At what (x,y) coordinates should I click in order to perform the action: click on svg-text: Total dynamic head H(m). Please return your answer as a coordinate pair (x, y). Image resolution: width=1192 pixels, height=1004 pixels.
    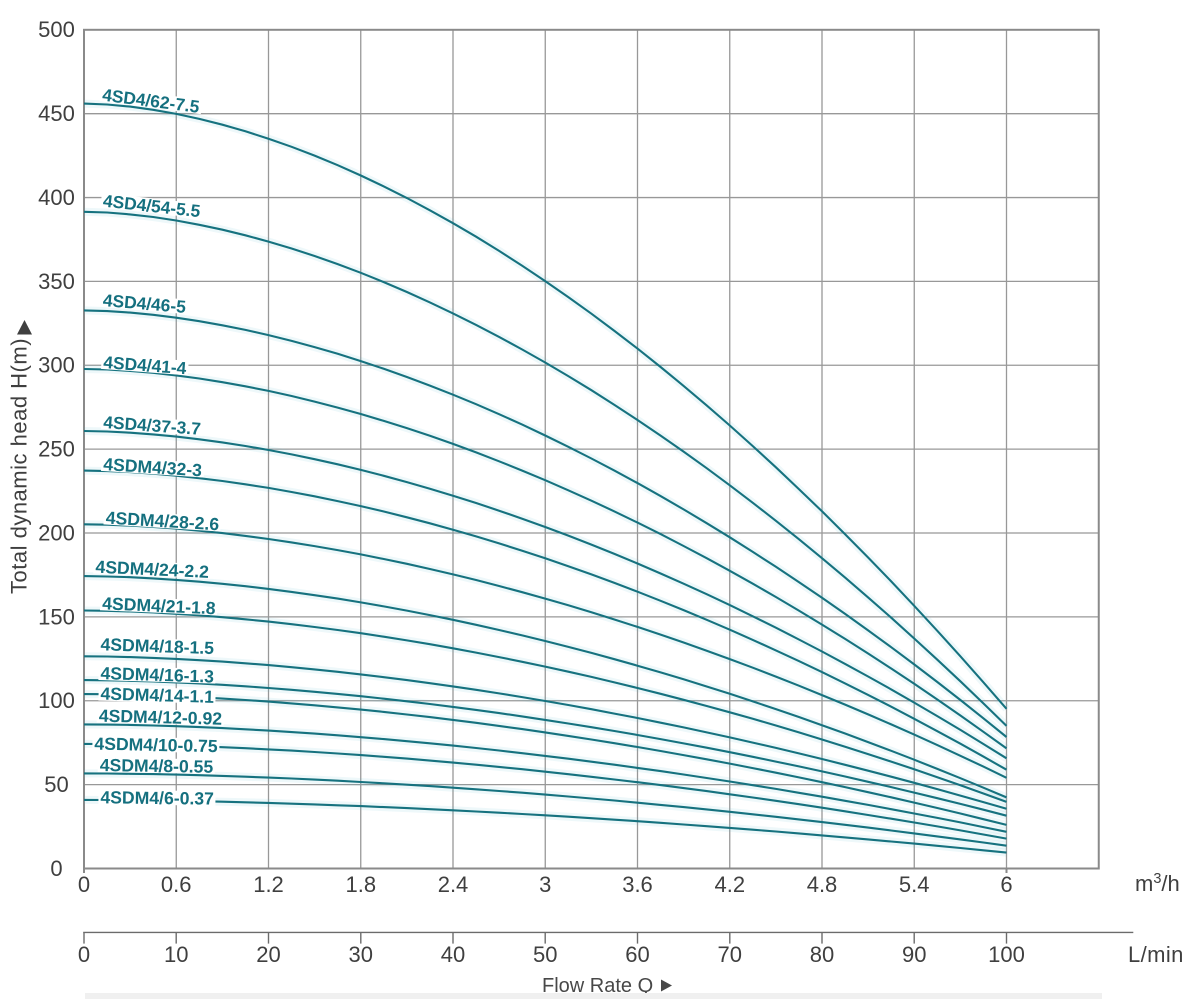
    Looking at the image, I should click on (19, 466).